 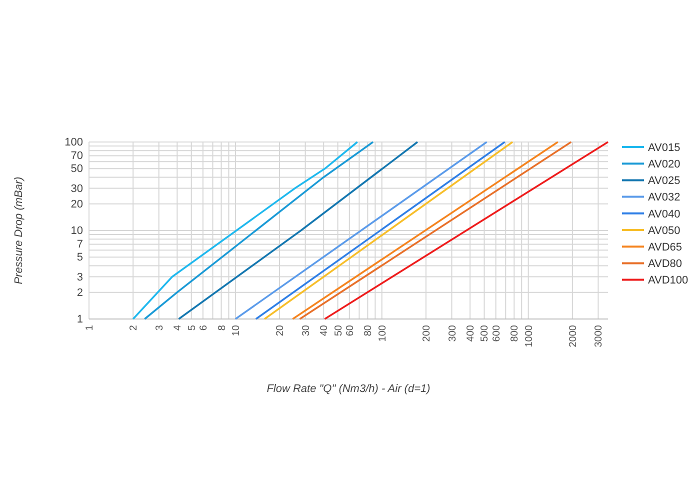 What do you see at coordinates (79, 277) in the screenshot?
I see `y-tick-label: 3` at bounding box center [79, 277].